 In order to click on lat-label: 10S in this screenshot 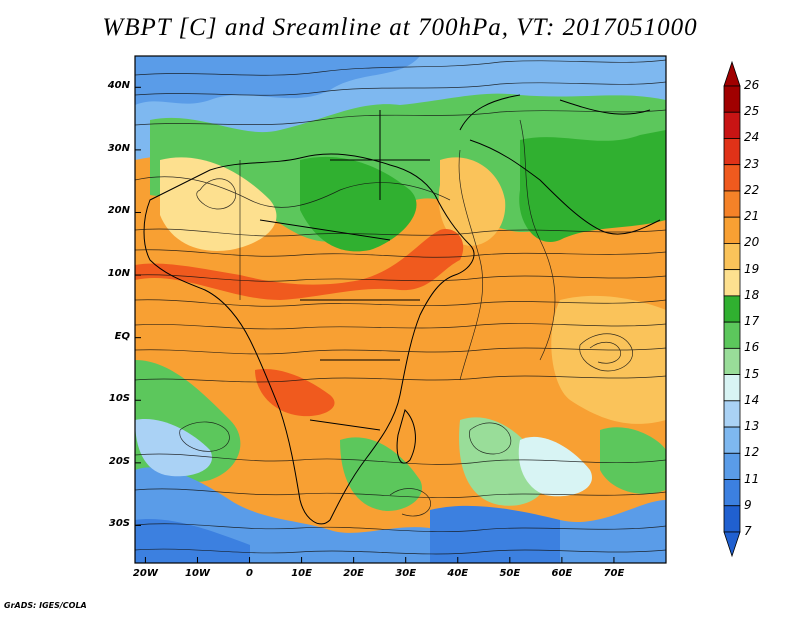, I will do `click(119, 399)`.